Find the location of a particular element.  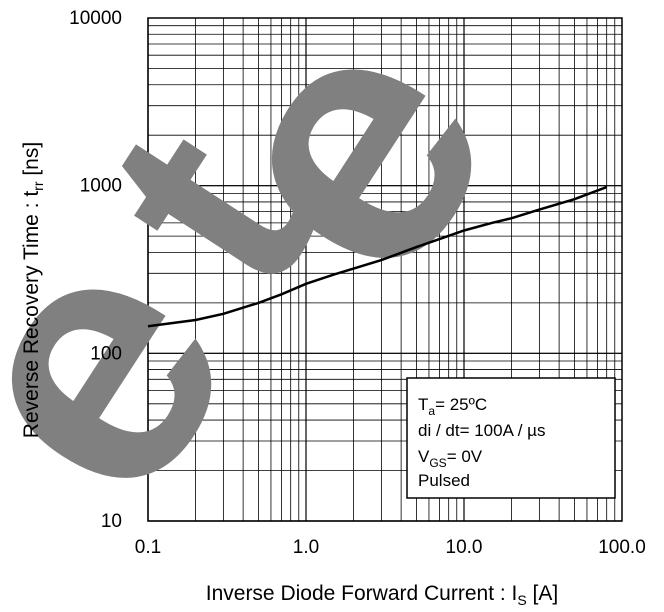

x-tick-label: 10.0 is located at coordinates (464, 547).